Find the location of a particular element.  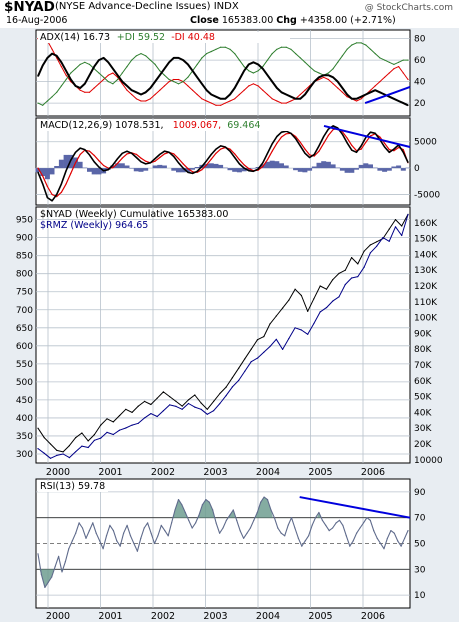

price-x-label: 2001 is located at coordinates (110, 472).